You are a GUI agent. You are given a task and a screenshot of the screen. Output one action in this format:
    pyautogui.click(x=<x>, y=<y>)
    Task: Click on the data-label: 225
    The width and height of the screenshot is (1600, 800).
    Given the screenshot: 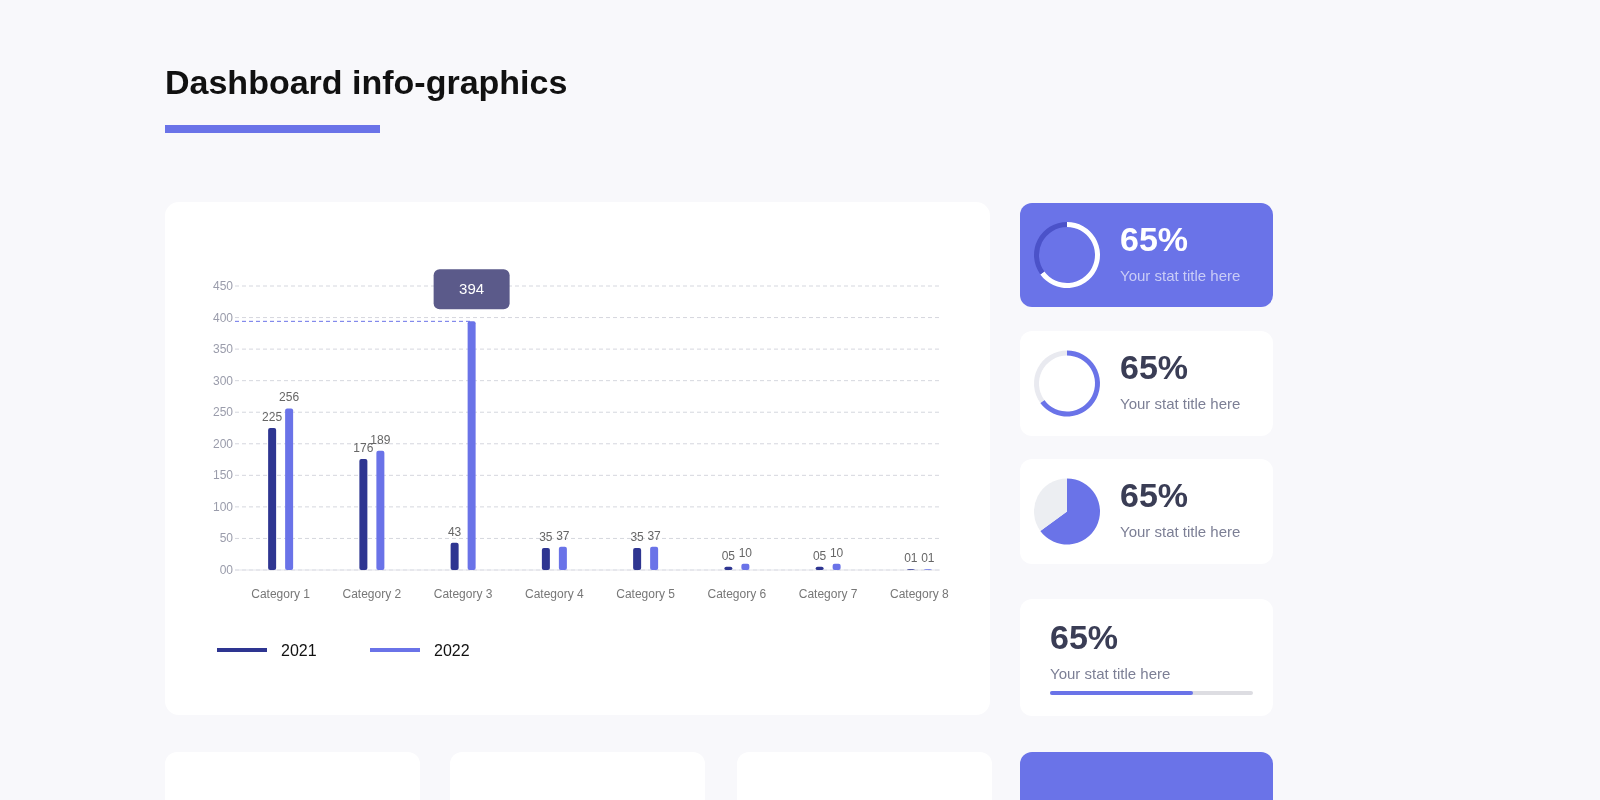 What is the action you would take?
    pyautogui.click(x=272, y=417)
    